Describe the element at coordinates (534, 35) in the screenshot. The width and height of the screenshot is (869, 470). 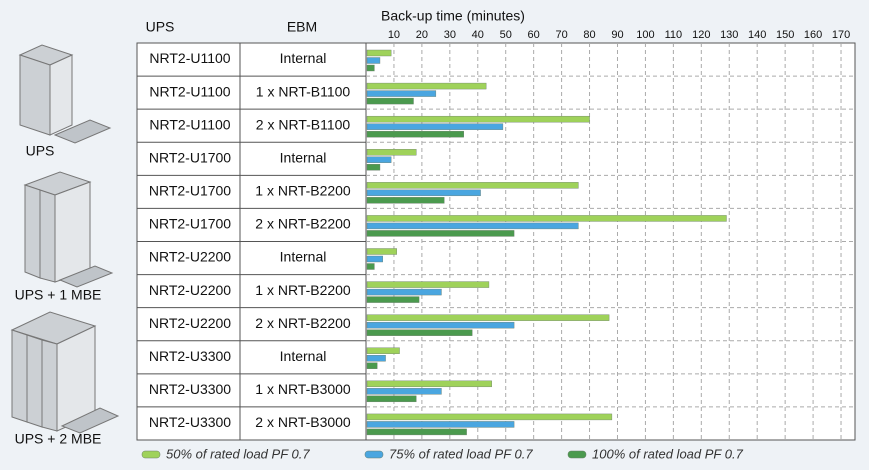
I see `x-tick-label: 60` at that location.